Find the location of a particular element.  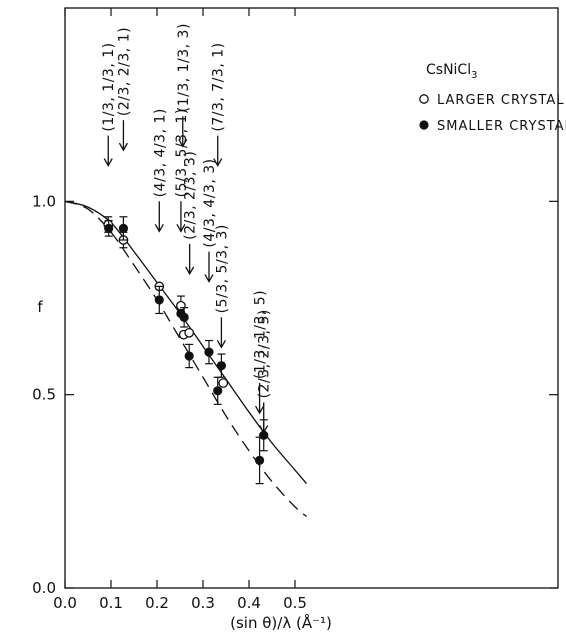

data-points is located at coordinates (186, 350).